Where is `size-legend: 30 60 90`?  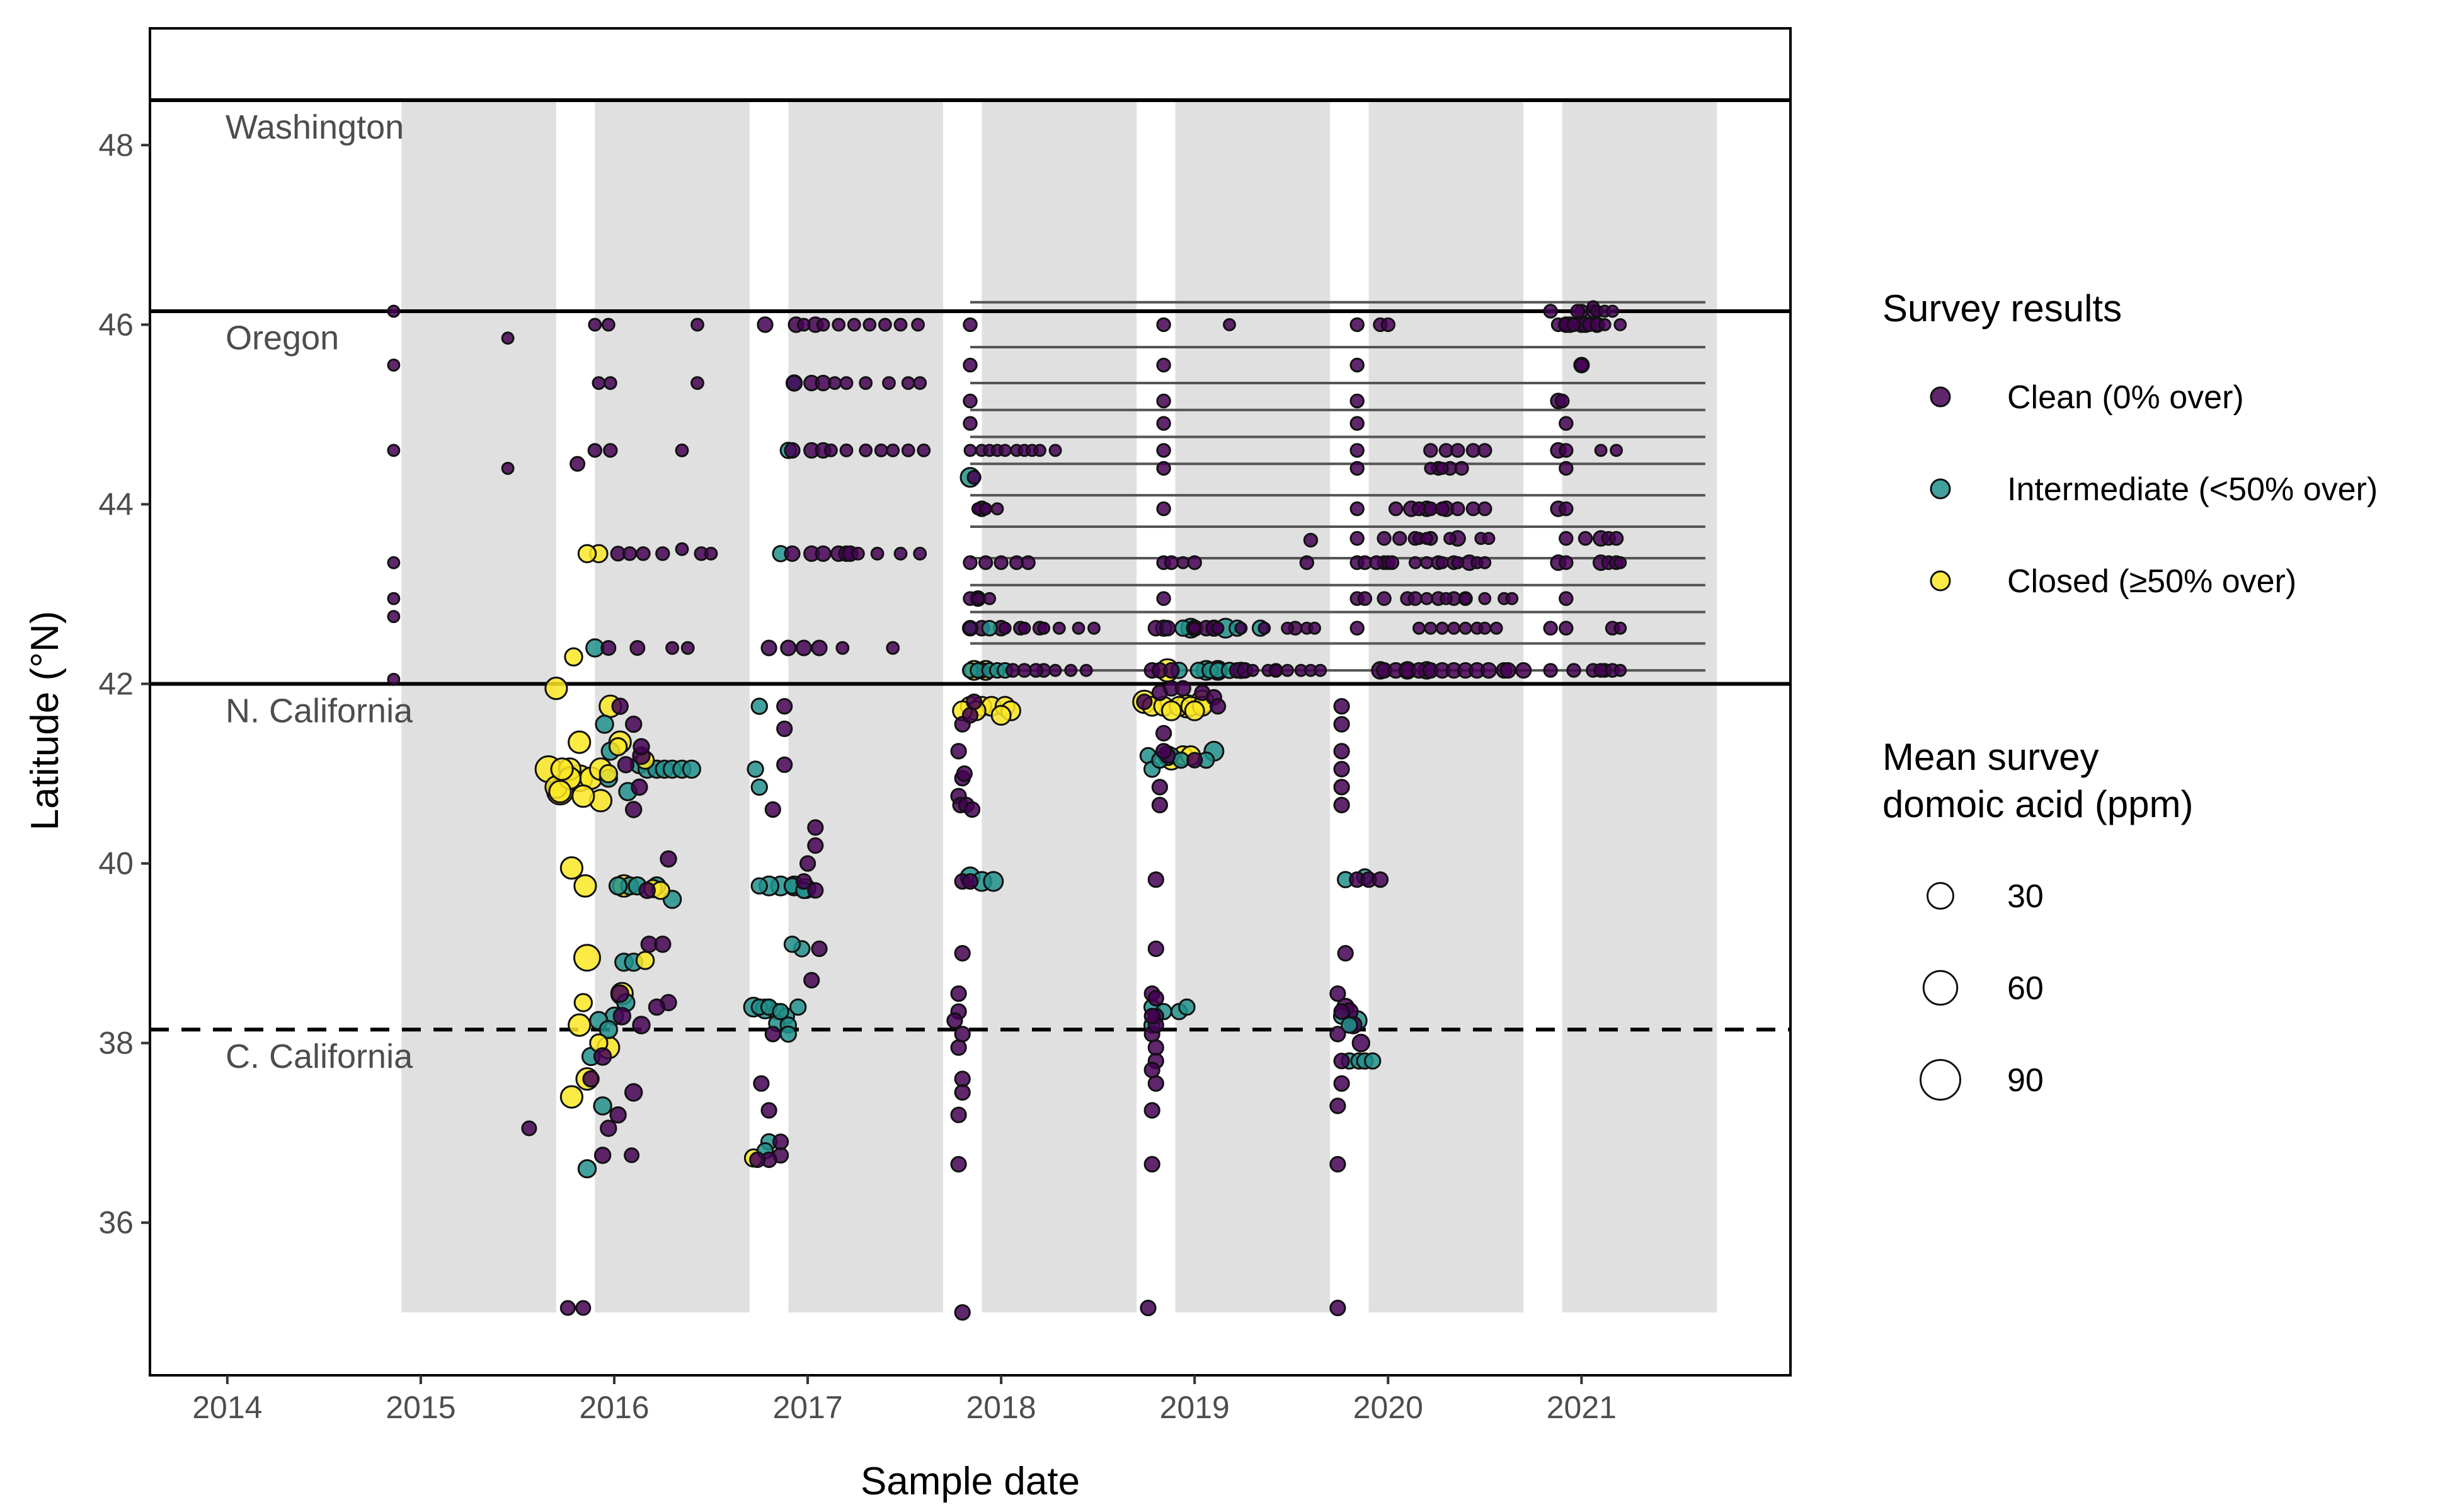
size-legend: 30 60 90 is located at coordinates (1982, 989).